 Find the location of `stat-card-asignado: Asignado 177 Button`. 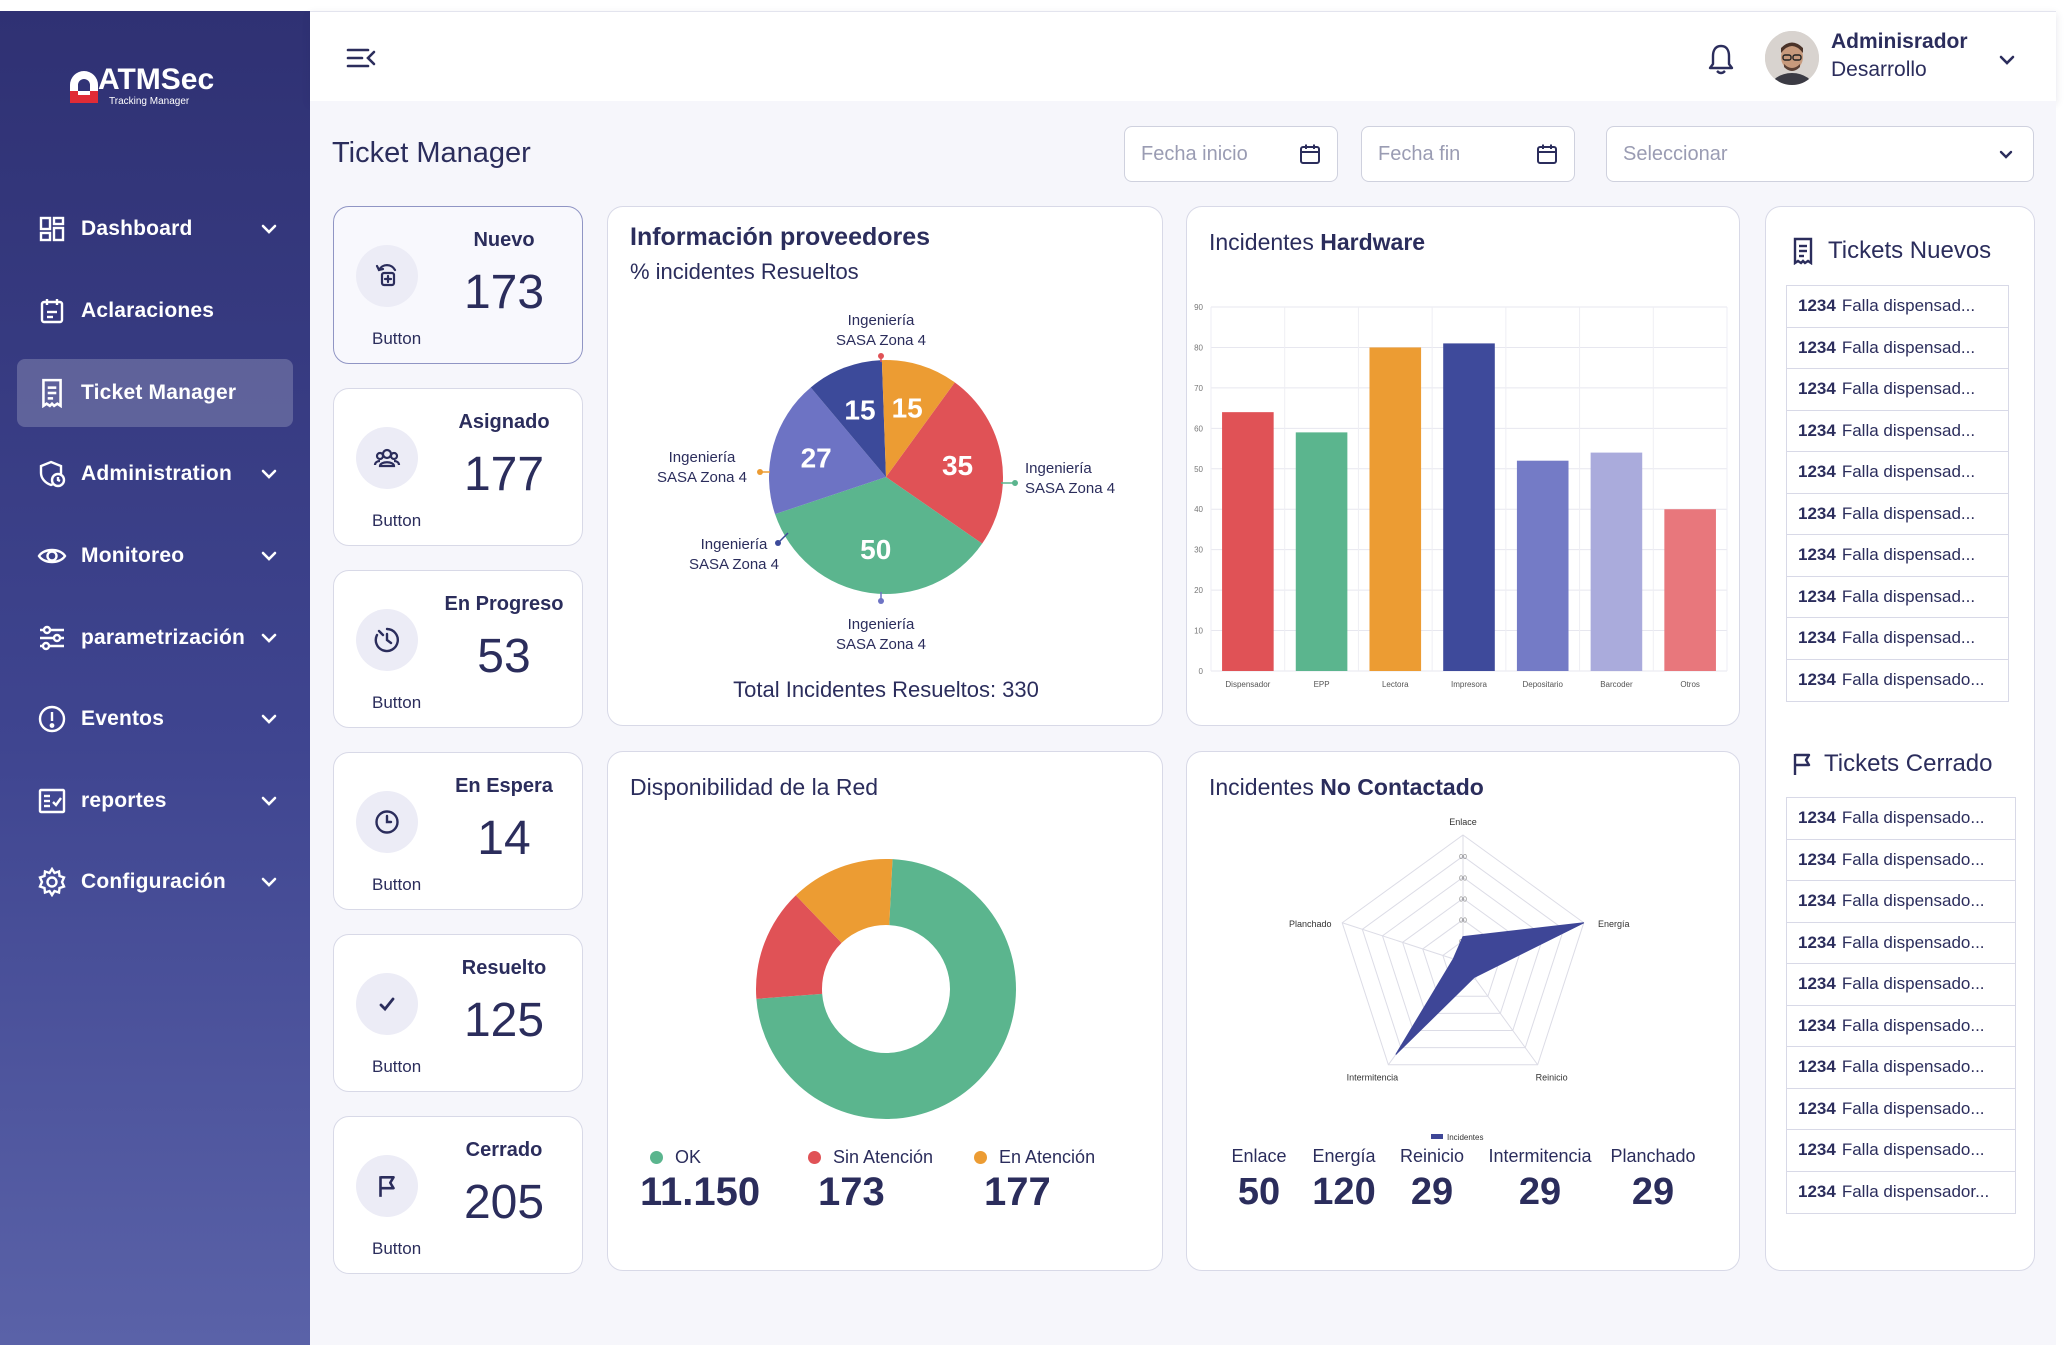

stat-card-asignado: Asignado 177 Button is located at coordinates (458, 467).